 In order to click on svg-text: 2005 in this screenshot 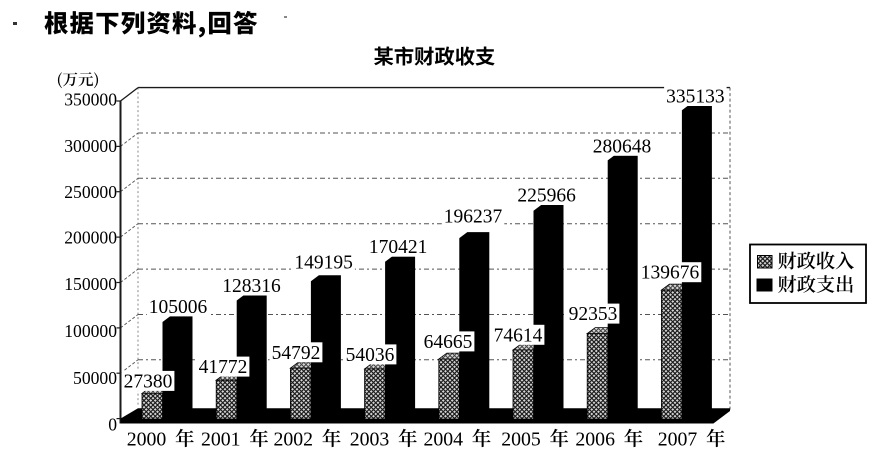, I will do `click(521, 440)`.